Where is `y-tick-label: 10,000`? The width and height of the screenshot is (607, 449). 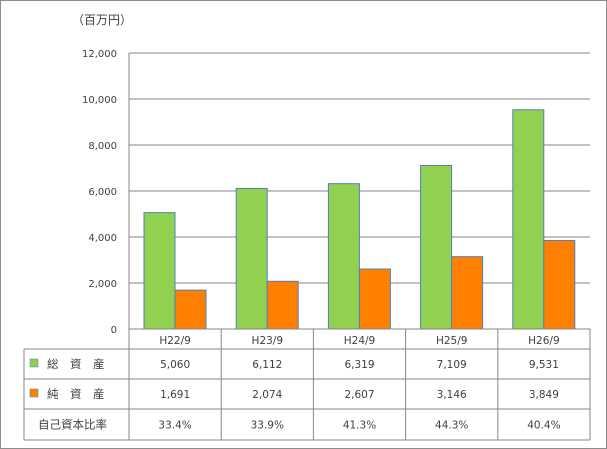 y-tick-label: 10,000 is located at coordinates (99, 100).